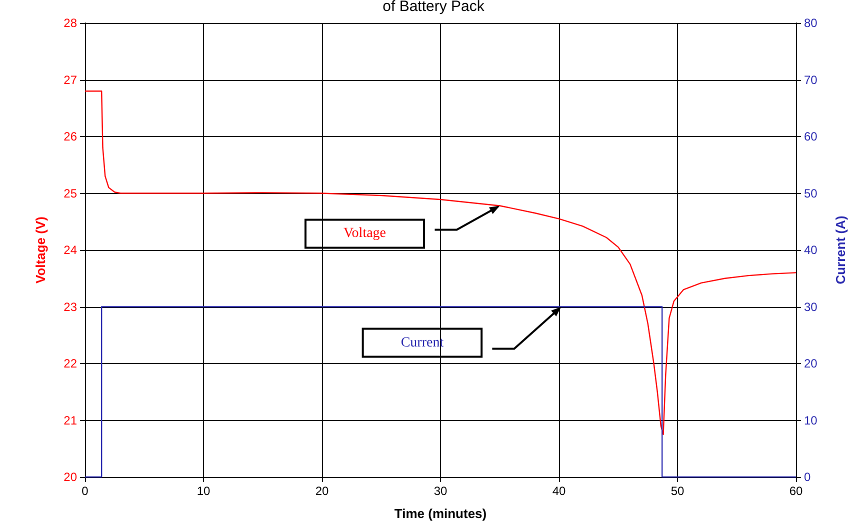 The image size is (867, 532). What do you see at coordinates (322, 491) in the screenshot?
I see `x-tick-label: 20` at bounding box center [322, 491].